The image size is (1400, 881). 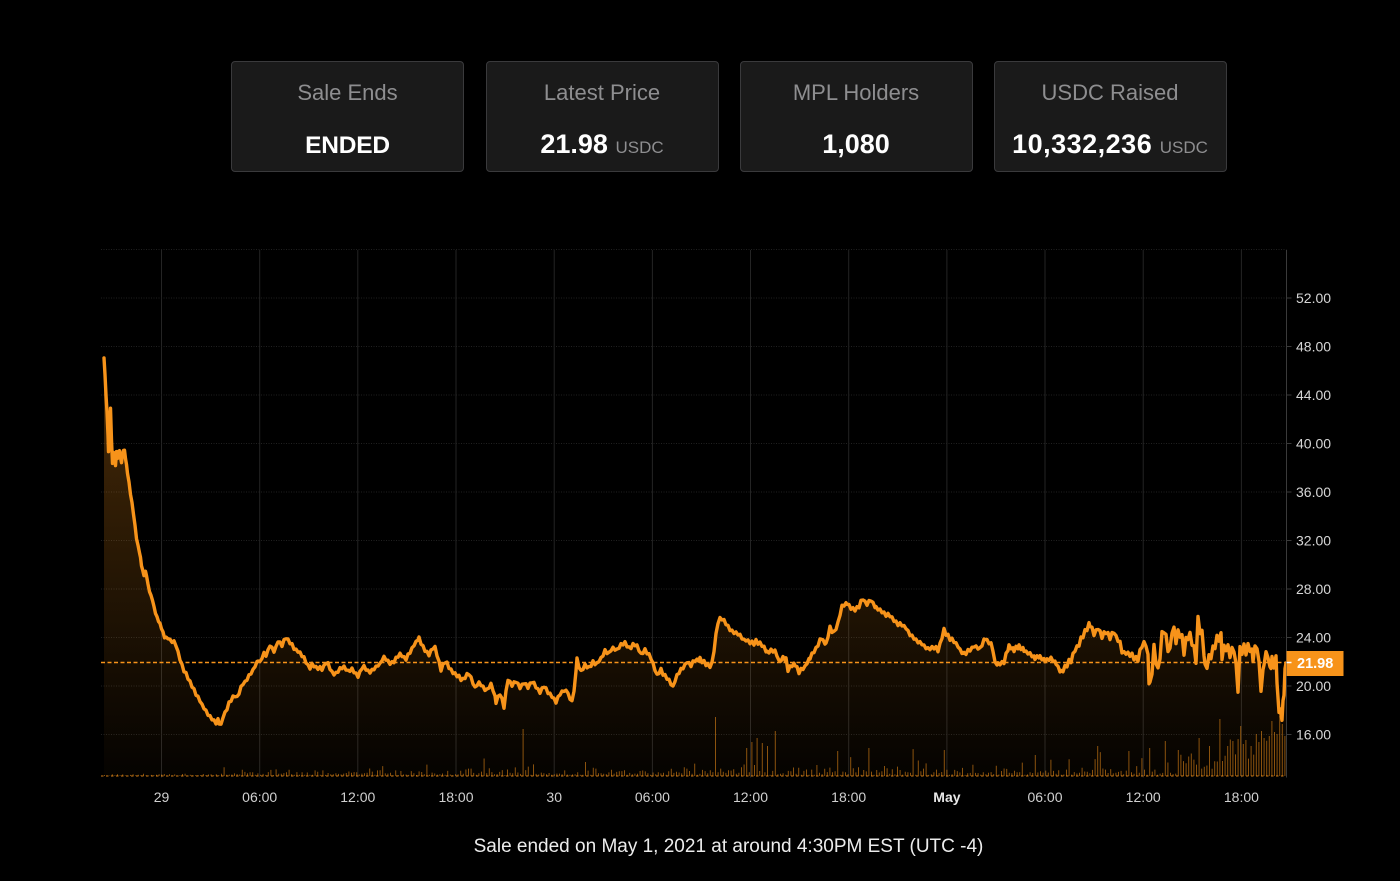 I want to click on svg-text: 48.00, so click(x=1313, y=347).